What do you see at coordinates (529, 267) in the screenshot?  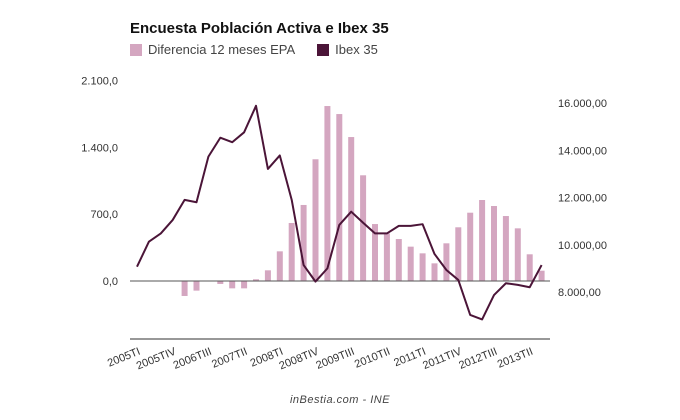 I see `bar-2013TII` at bounding box center [529, 267].